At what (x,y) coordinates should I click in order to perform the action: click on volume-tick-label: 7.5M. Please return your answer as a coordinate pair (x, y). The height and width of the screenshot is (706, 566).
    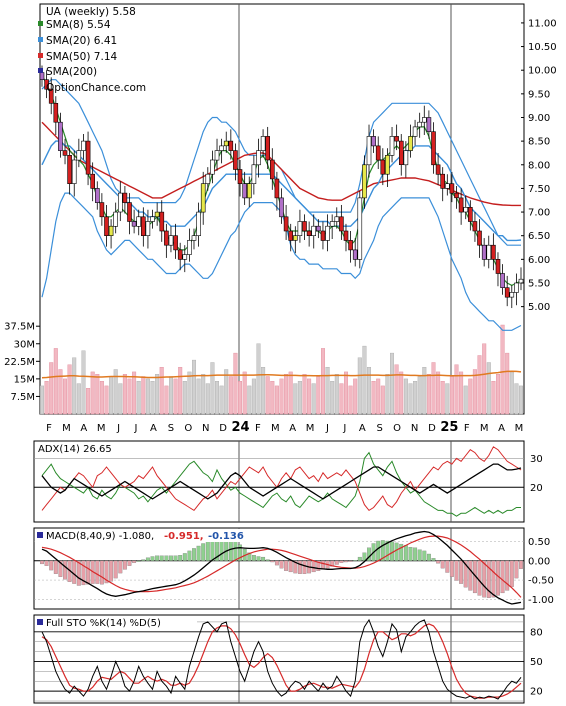
    Looking at the image, I should click on (22, 397).